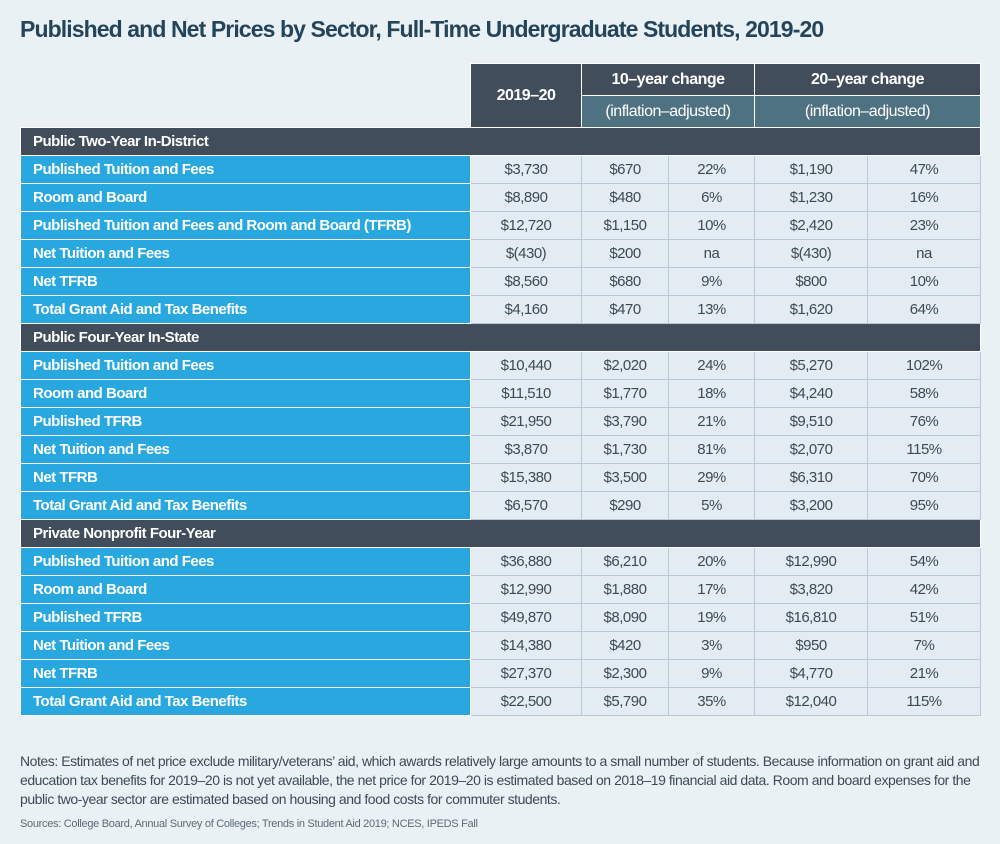 The width and height of the screenshot is (1000, 844). I want to click on value-cell: 58%, so click(924, 393).